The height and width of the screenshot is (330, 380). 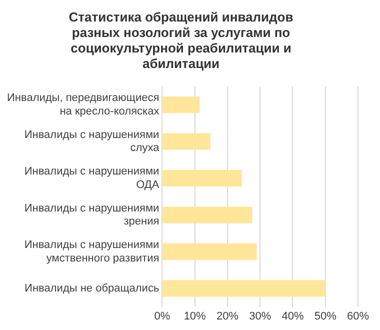 I want to click on x-tick-label: 40%, so click(x=293, y=316).